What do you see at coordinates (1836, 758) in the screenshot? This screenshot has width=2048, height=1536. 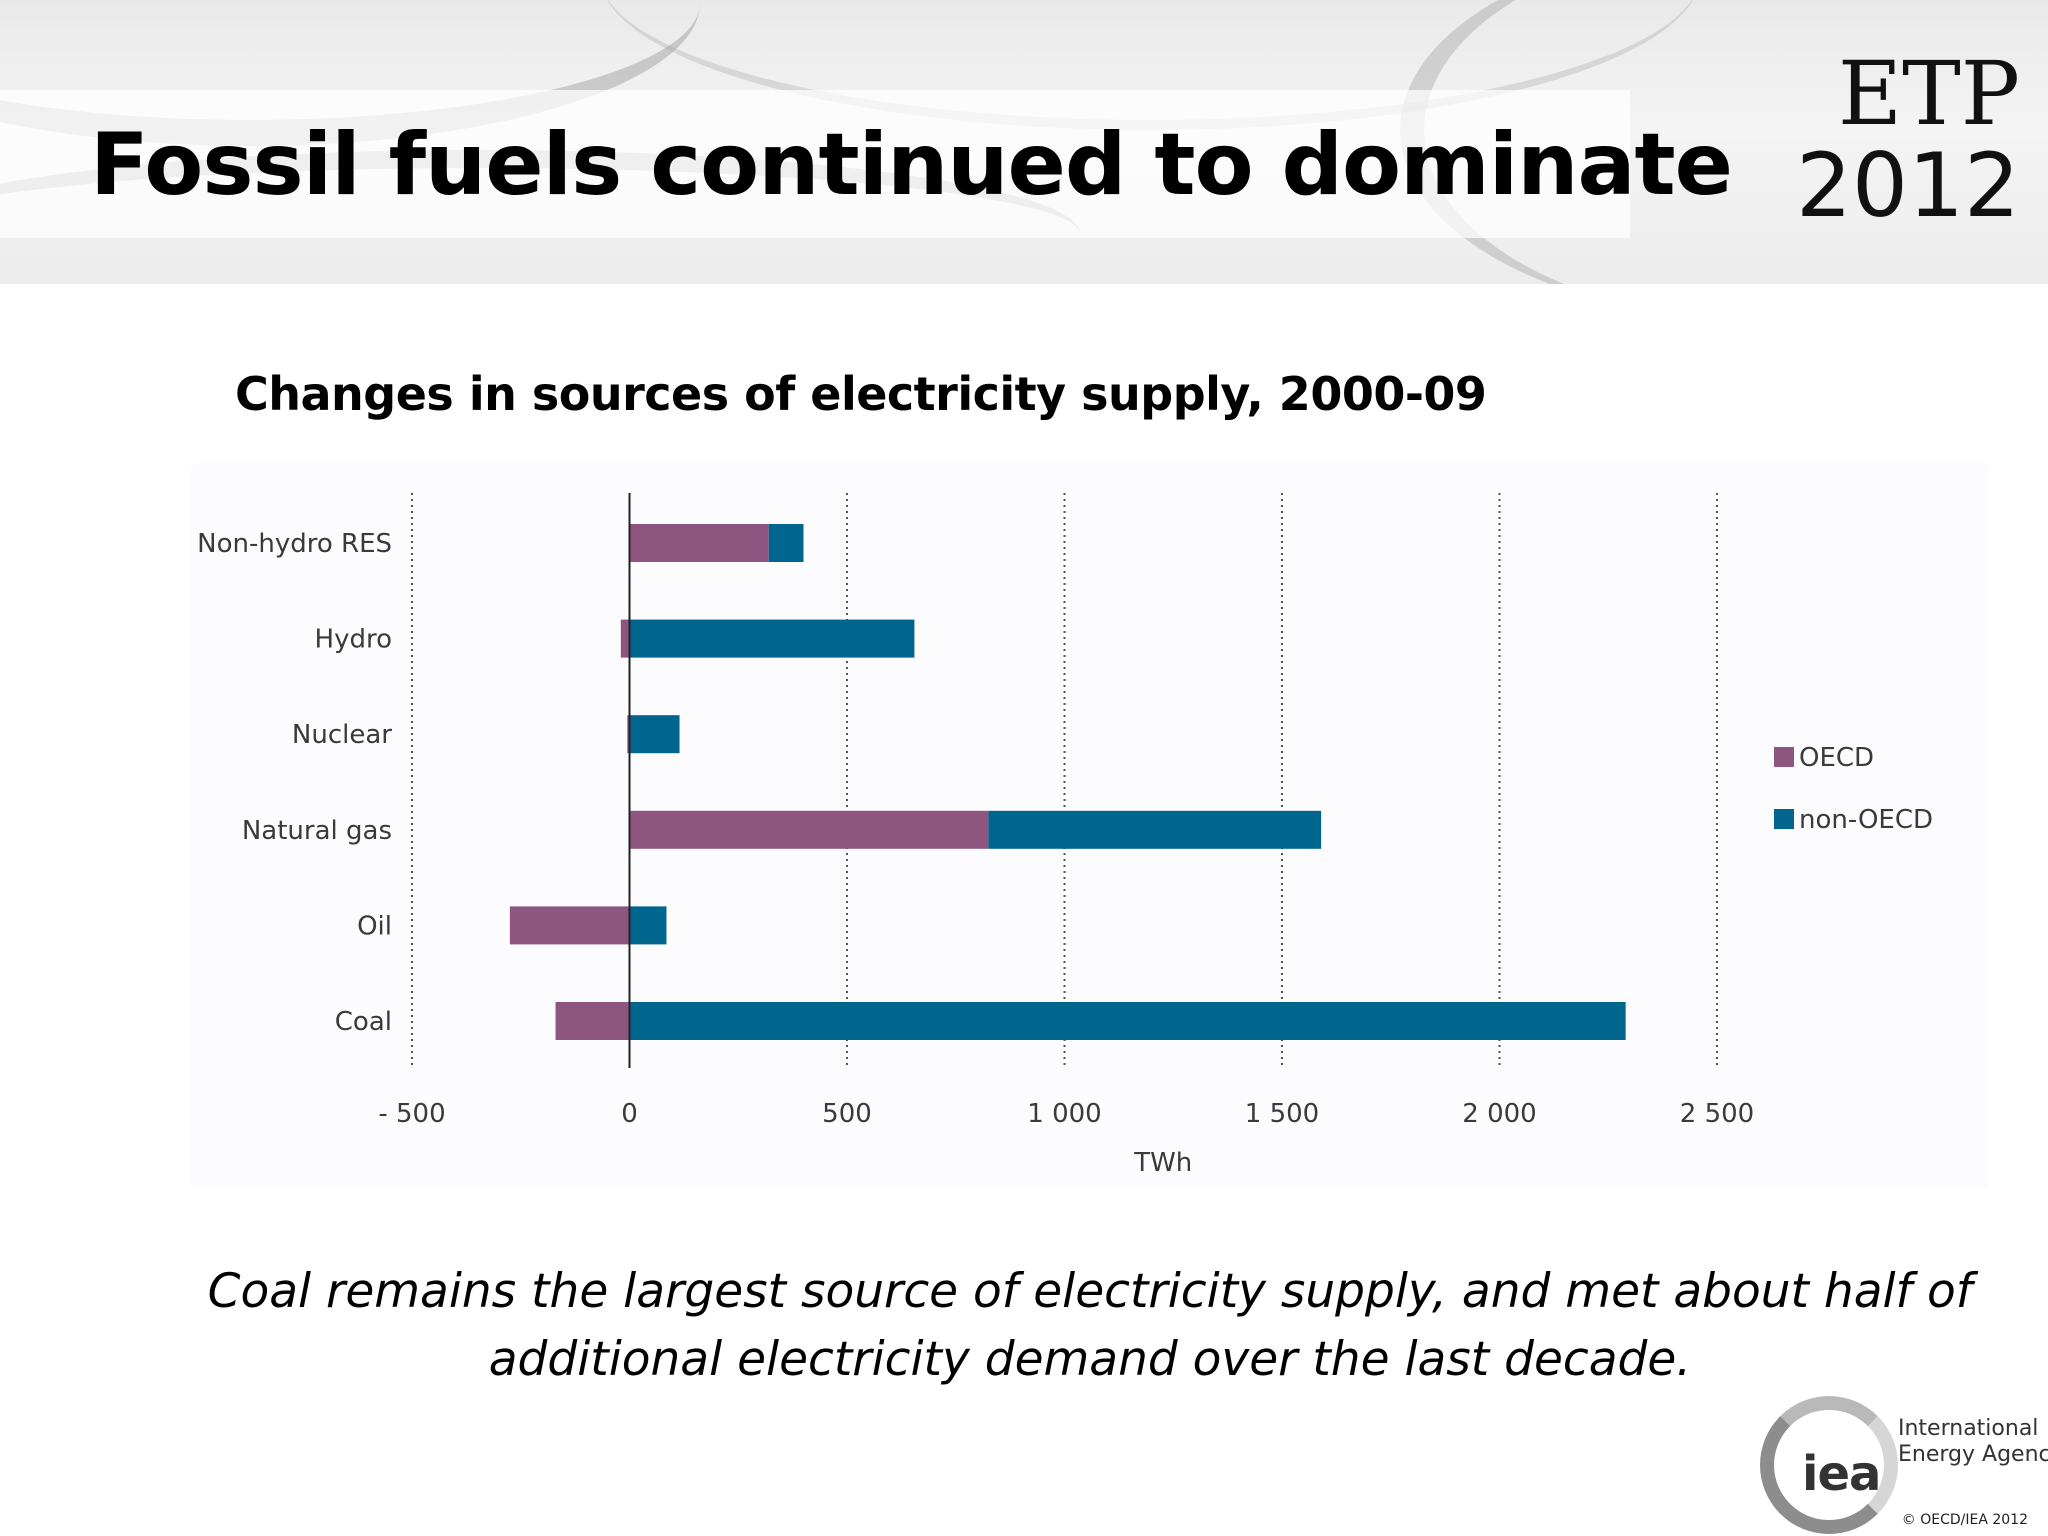 I see `legend-label: OECD` at bounding box center [1836, 758].